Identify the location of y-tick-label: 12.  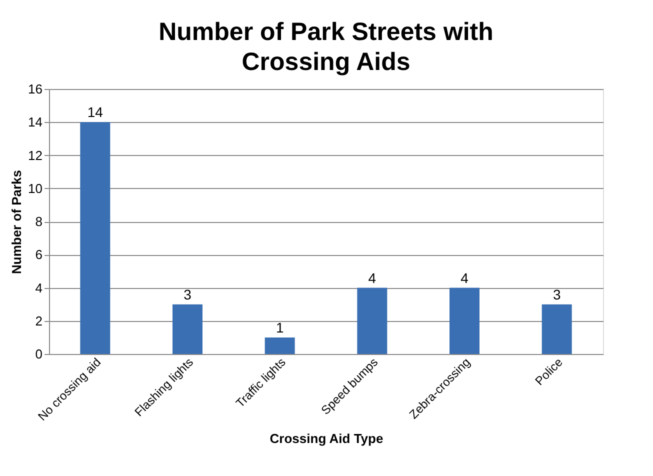
(35, 155).